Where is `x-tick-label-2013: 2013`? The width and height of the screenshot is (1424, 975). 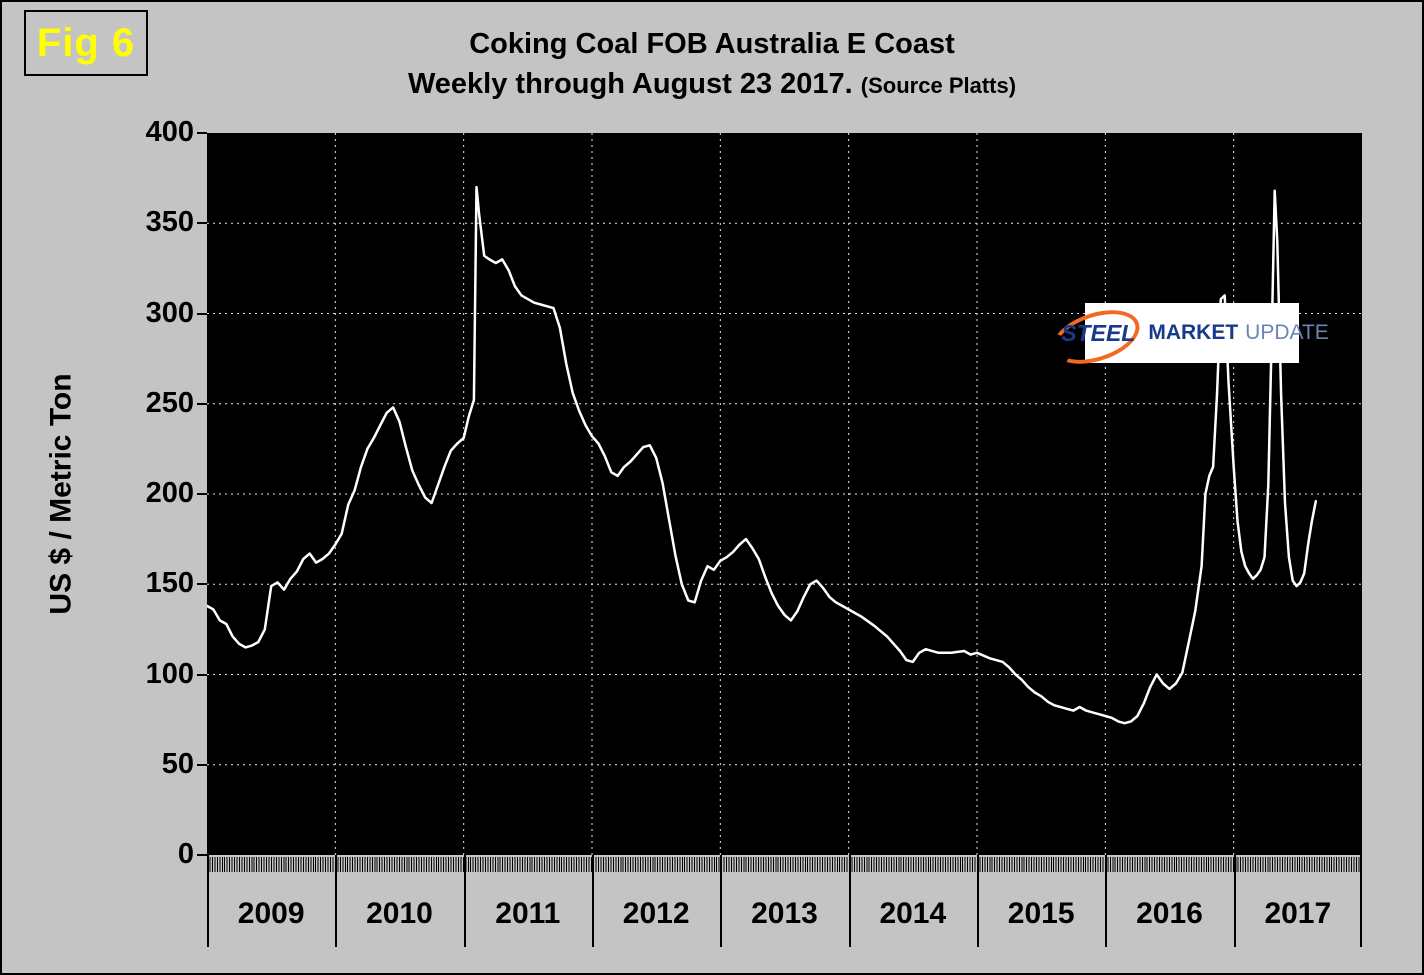
x-tick-label-2013: 2013 is located at coordinates (784, 913).